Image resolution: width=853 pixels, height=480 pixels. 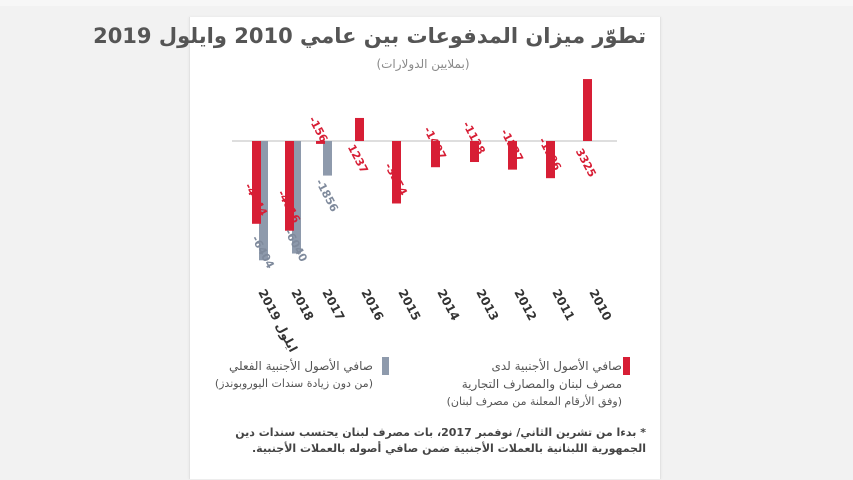 I want to click on value-label-red-7: -1537, so click(x=512, y=145).